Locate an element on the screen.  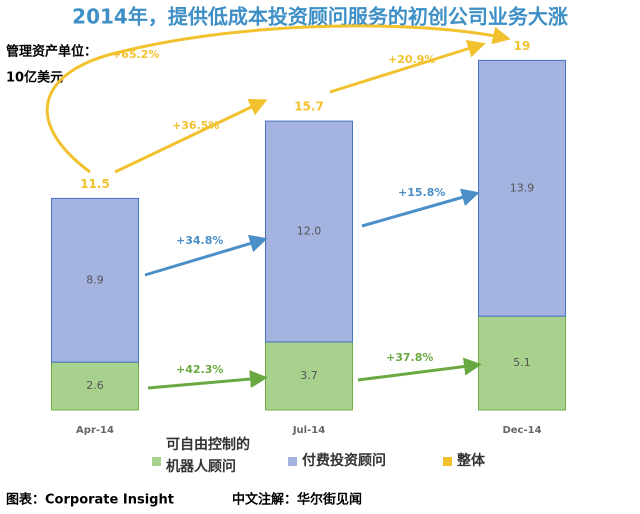
x-tick-label: Apr-14 is located at coordinates (95, 430).